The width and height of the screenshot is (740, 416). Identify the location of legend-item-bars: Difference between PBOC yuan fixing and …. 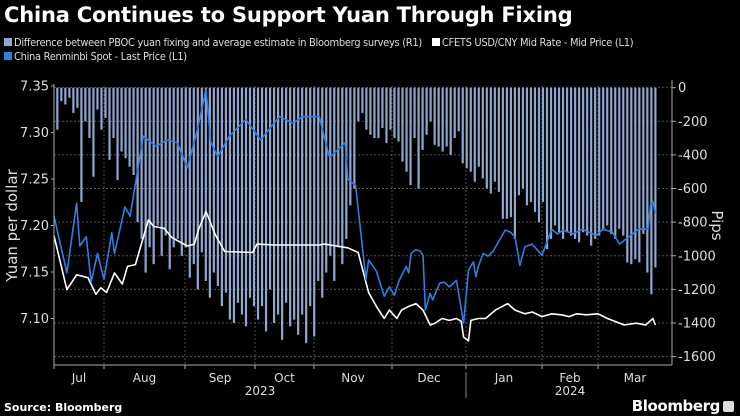
(213, 42).